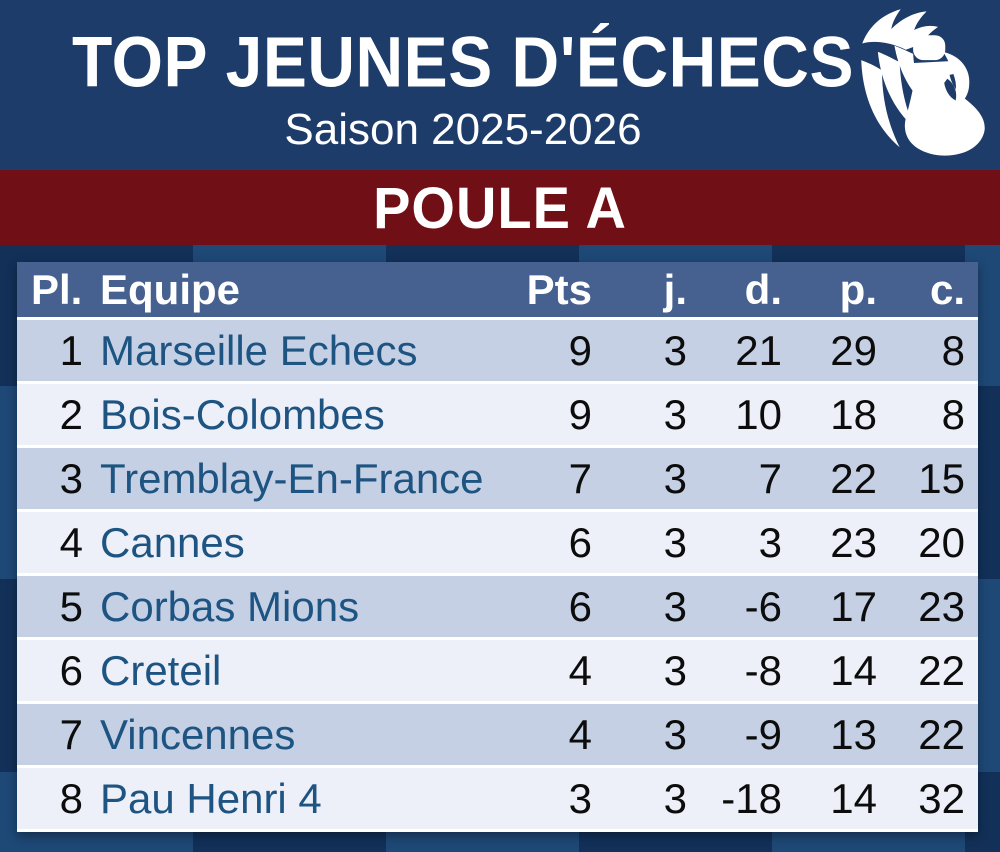 The height and width of the screenshot is (852, 1000). I want to click on diff-cell: -8, so click(740, 671).